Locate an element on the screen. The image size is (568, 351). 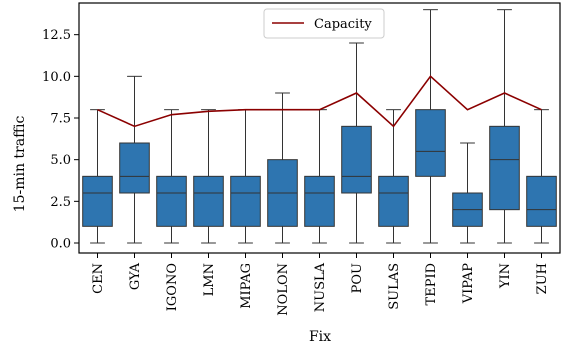
x-tick-label-nolon: NOLON is located at coordinates (283, 289).